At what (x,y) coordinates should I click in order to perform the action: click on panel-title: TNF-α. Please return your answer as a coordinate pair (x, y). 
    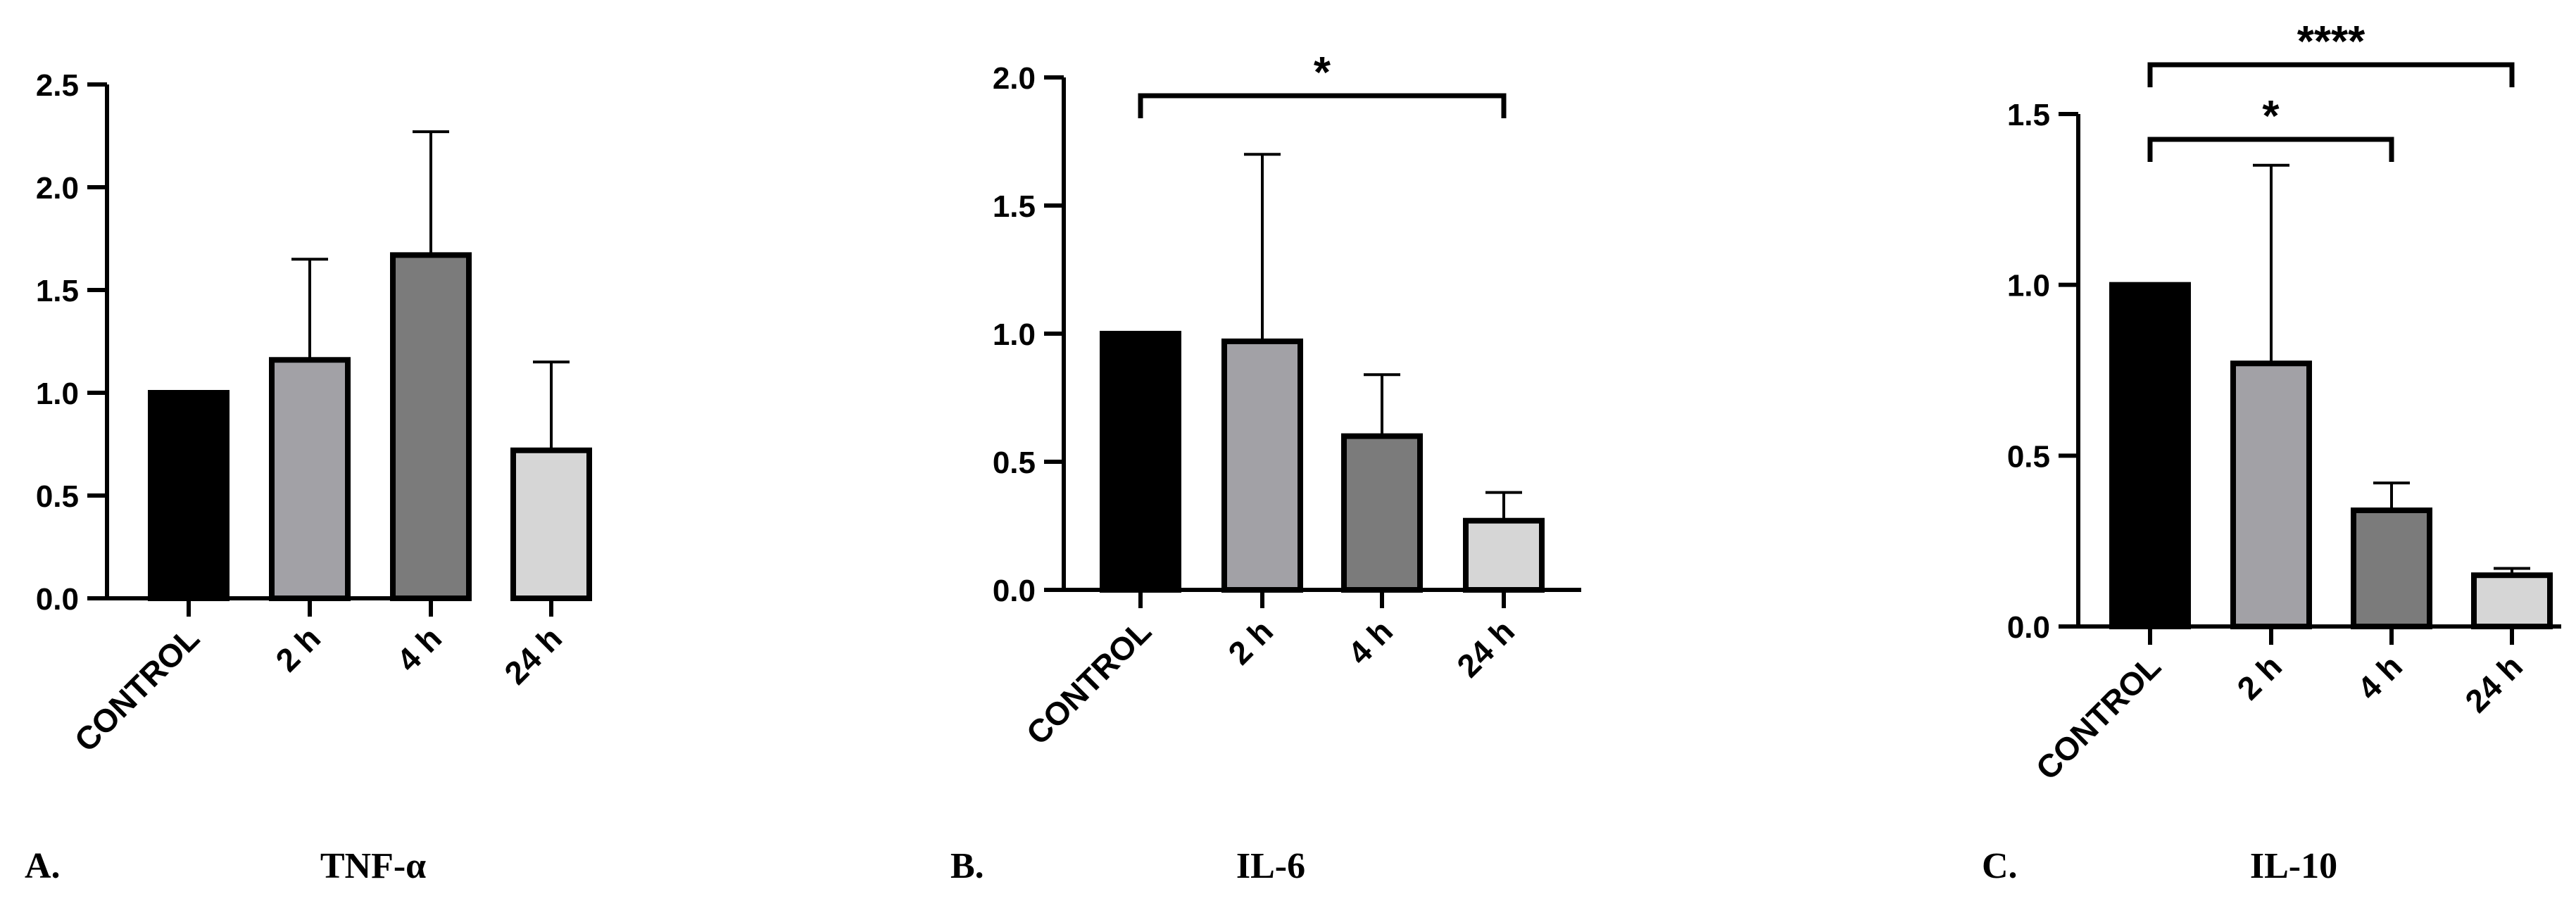
    Looking at the image, I should click on (373, 866).